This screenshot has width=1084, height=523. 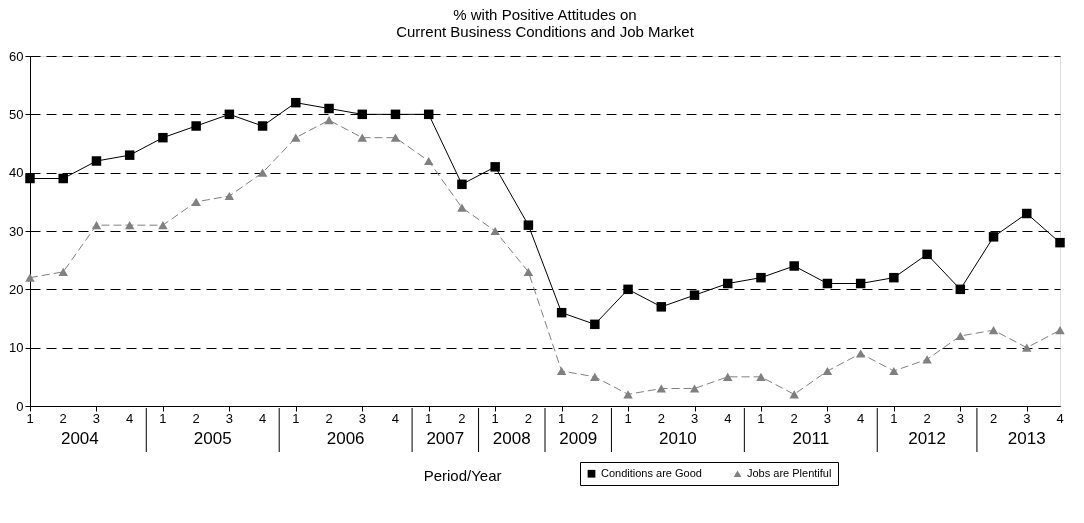 I want to click on text: 2007, so click(x=445, y=438).